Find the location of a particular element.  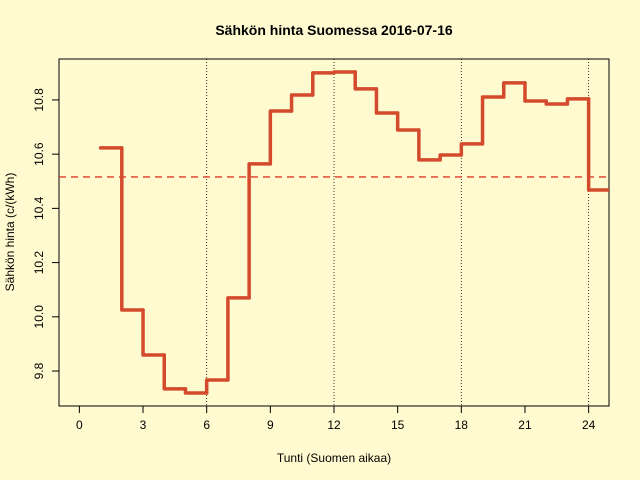

x-axis-label: Tunti (Suomen aikaa) is located at coordinates (334, 458).